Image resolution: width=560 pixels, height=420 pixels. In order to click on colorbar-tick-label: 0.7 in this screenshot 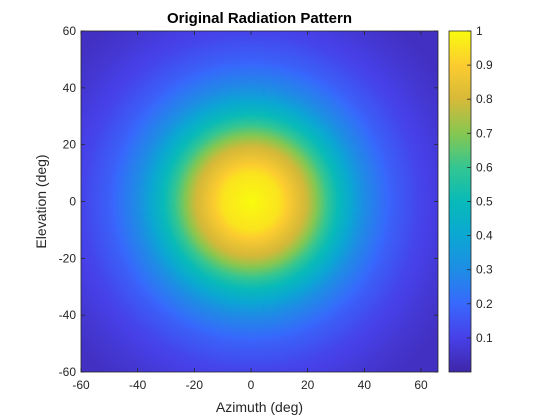, I will do `click(484, 133)`.